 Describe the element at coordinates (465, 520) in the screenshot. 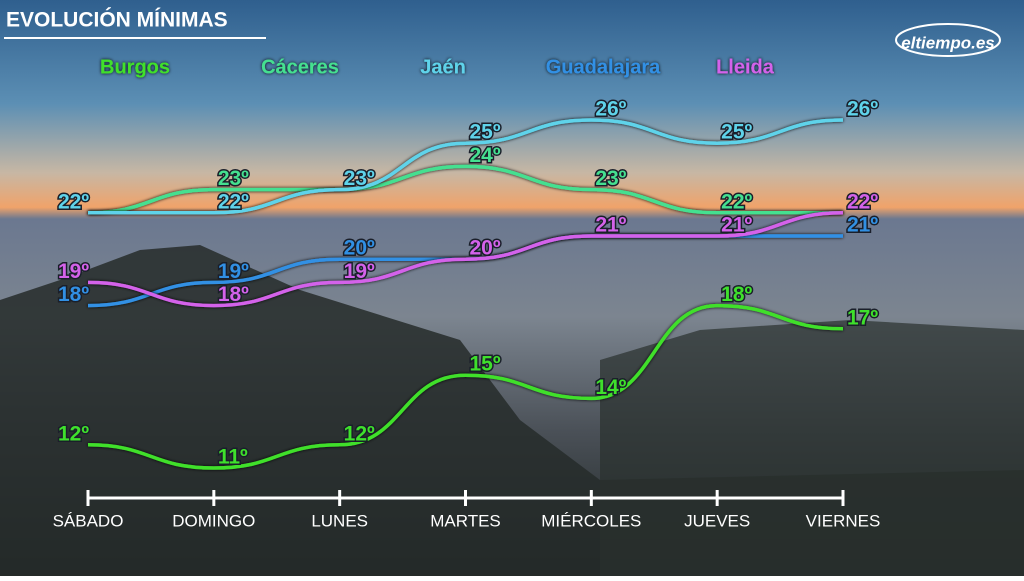

I see `x-tick-label: MARTES` at that location.